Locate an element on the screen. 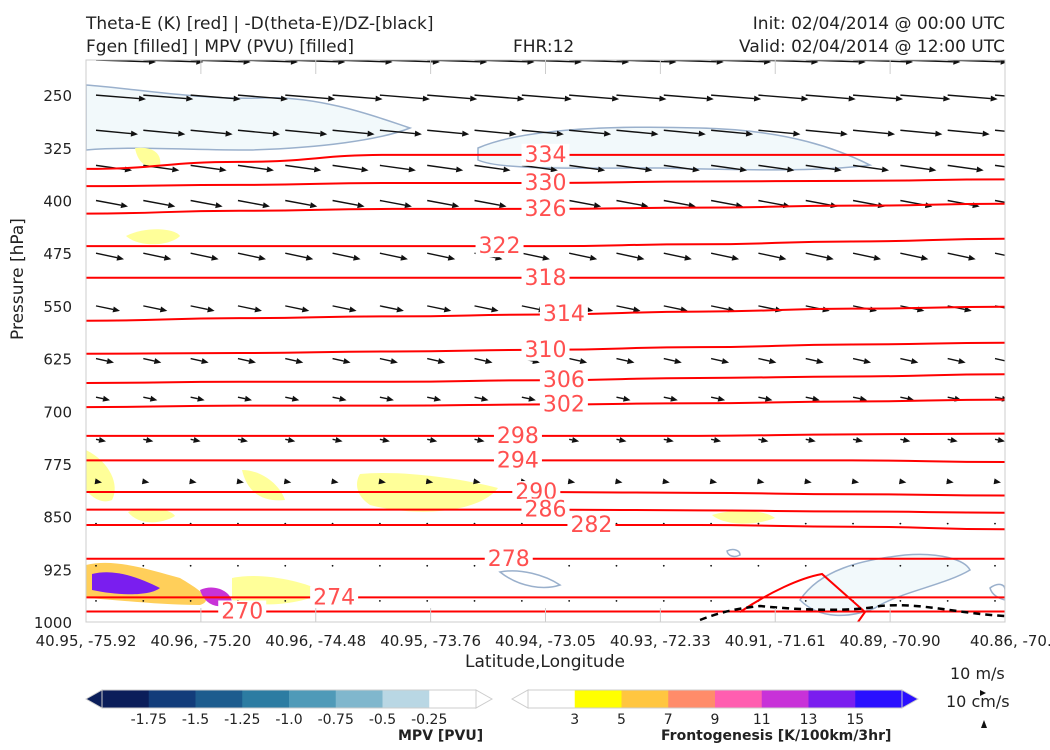  fgen-colorbar-label-2: 7 is located at coordinates (668, 720).